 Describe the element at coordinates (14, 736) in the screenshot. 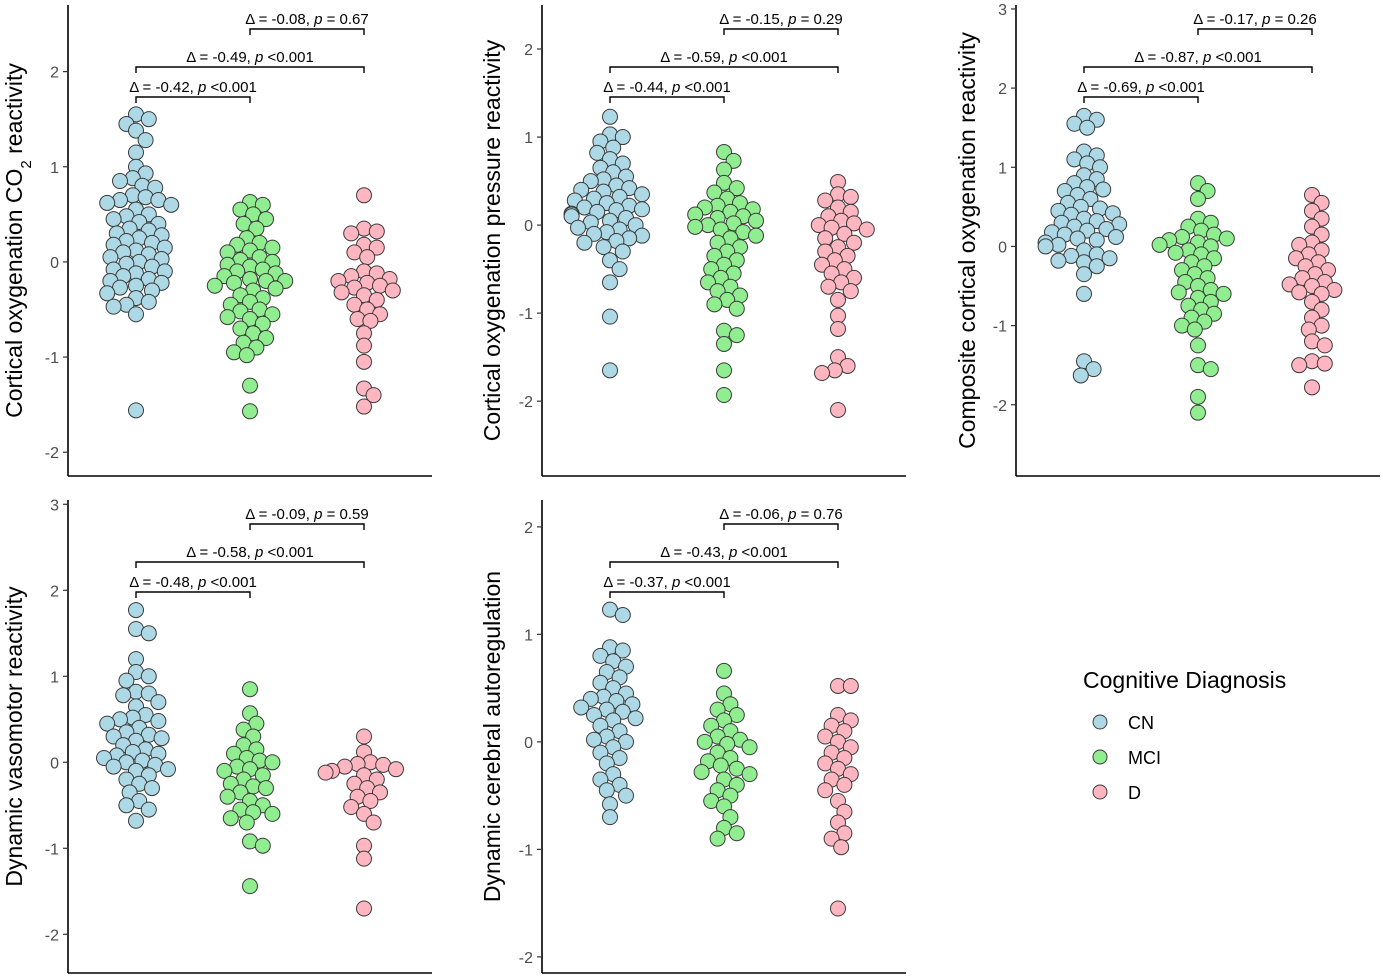

I see `y-axis-label: Dynamic vasomotor reactivity` at that location.